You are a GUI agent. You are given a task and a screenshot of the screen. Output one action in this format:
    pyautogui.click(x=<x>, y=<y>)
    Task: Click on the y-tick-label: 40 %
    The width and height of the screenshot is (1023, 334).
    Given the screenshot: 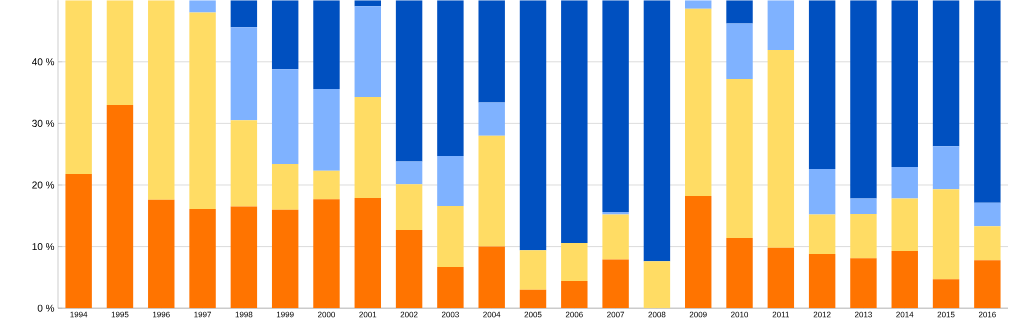 What is the action you would take?
    pyautogui.click(x=43, y=62)
    